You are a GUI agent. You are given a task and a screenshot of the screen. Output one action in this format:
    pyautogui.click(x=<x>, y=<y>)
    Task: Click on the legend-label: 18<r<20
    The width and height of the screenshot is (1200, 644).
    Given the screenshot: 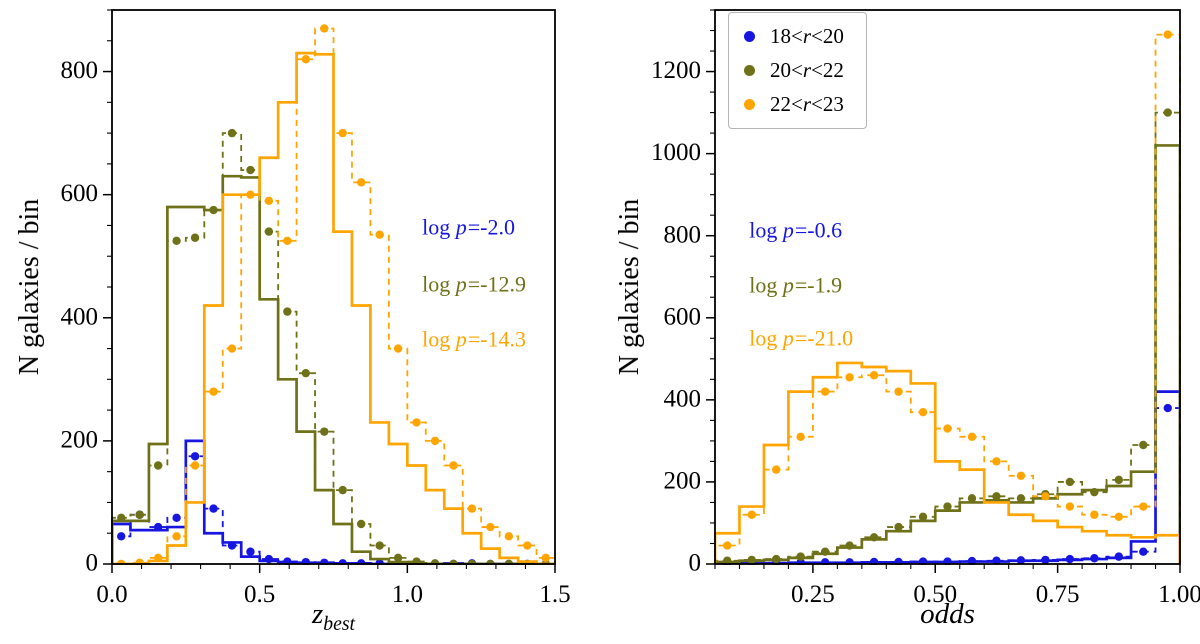 What is the action you would take?
    pyautogui.click(x=807, y=36)
    